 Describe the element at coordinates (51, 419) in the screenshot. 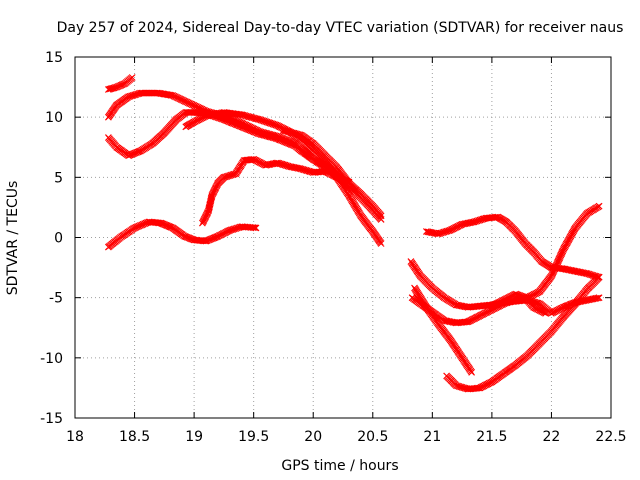

I see `y-tick-label: -15` at that location.